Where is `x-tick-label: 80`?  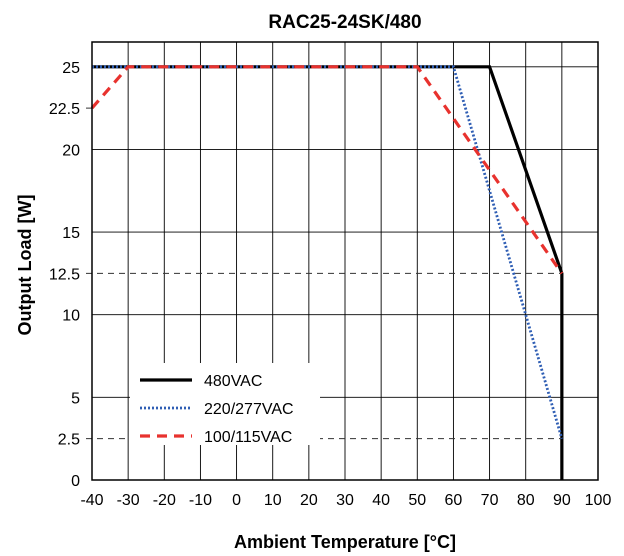 x-tick-label: 80 is located at coordinates (526, 500).